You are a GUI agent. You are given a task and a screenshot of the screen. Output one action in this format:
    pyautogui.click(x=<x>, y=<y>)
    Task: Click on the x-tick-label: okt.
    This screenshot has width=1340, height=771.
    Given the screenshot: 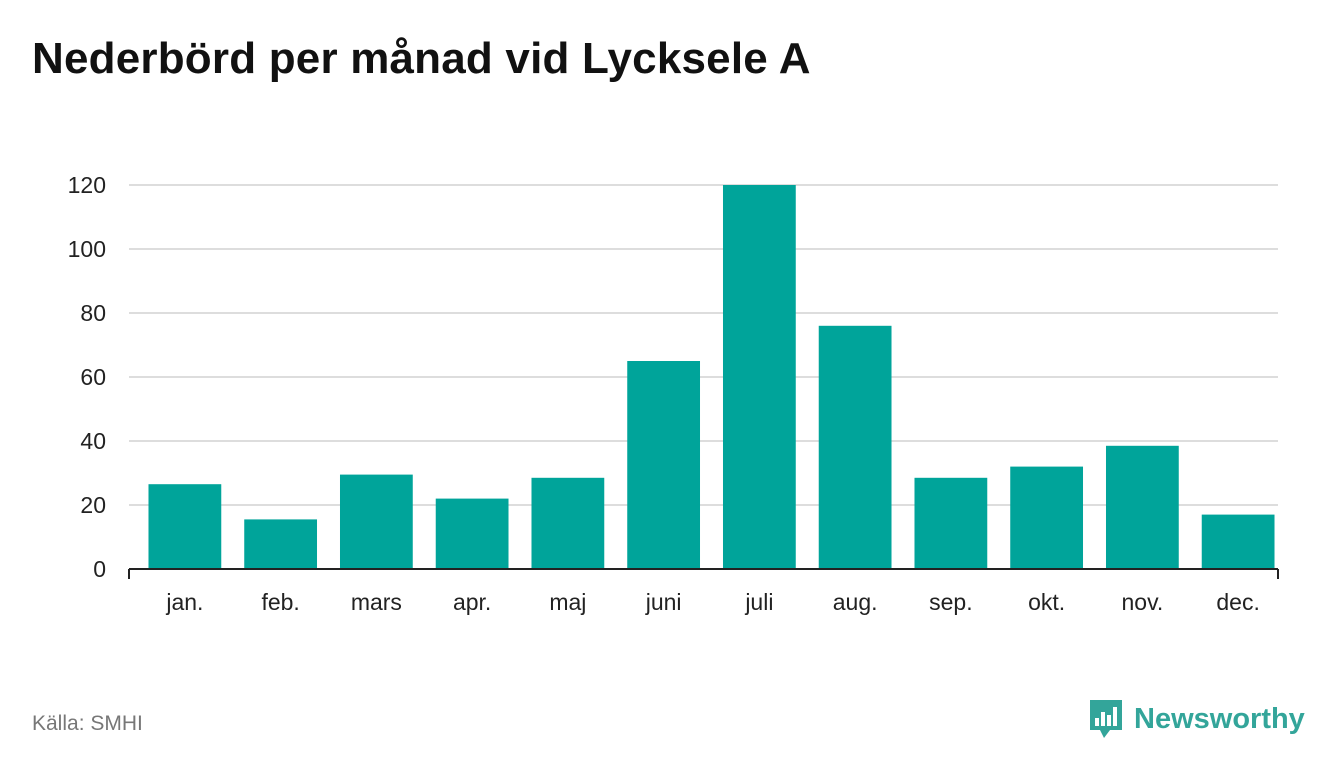 What is the action you would take?
    pyautogui.click(x=1046, y=602)
    